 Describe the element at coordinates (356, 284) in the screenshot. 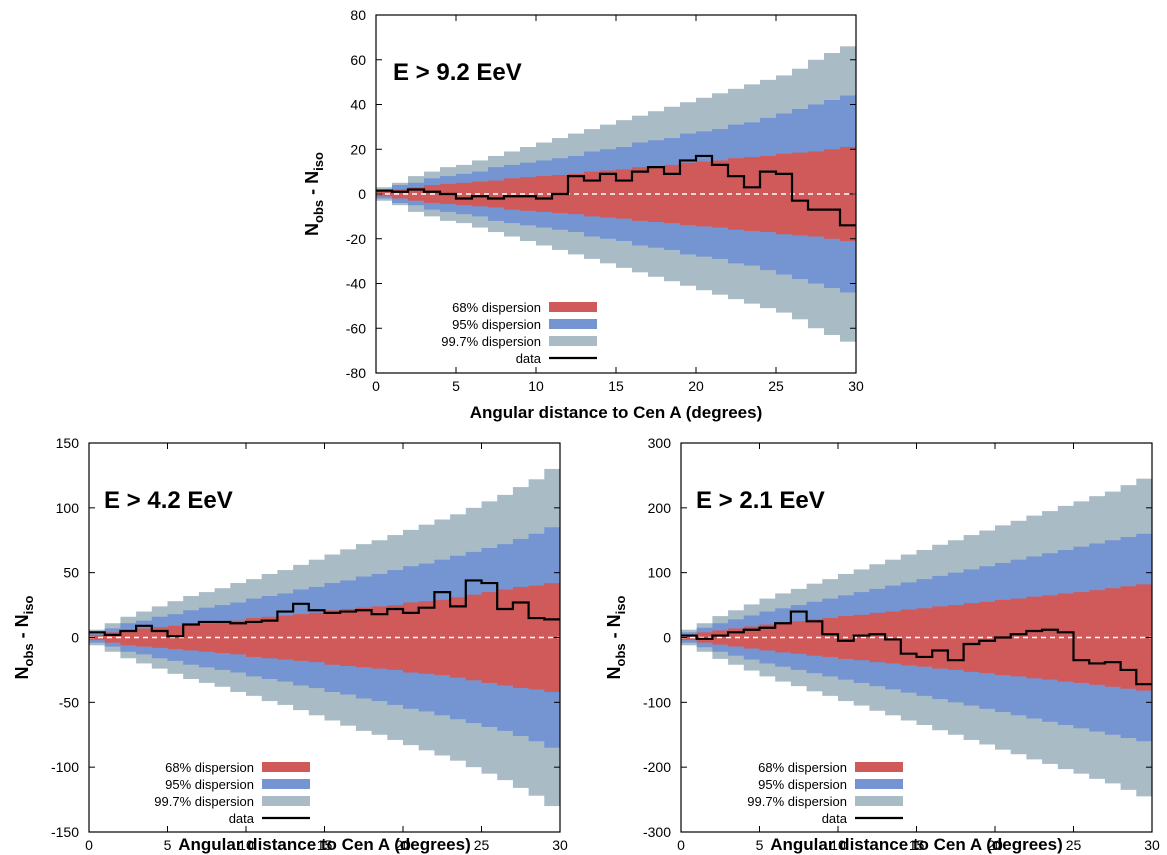

I see `y-tick-label: -40` at that location.